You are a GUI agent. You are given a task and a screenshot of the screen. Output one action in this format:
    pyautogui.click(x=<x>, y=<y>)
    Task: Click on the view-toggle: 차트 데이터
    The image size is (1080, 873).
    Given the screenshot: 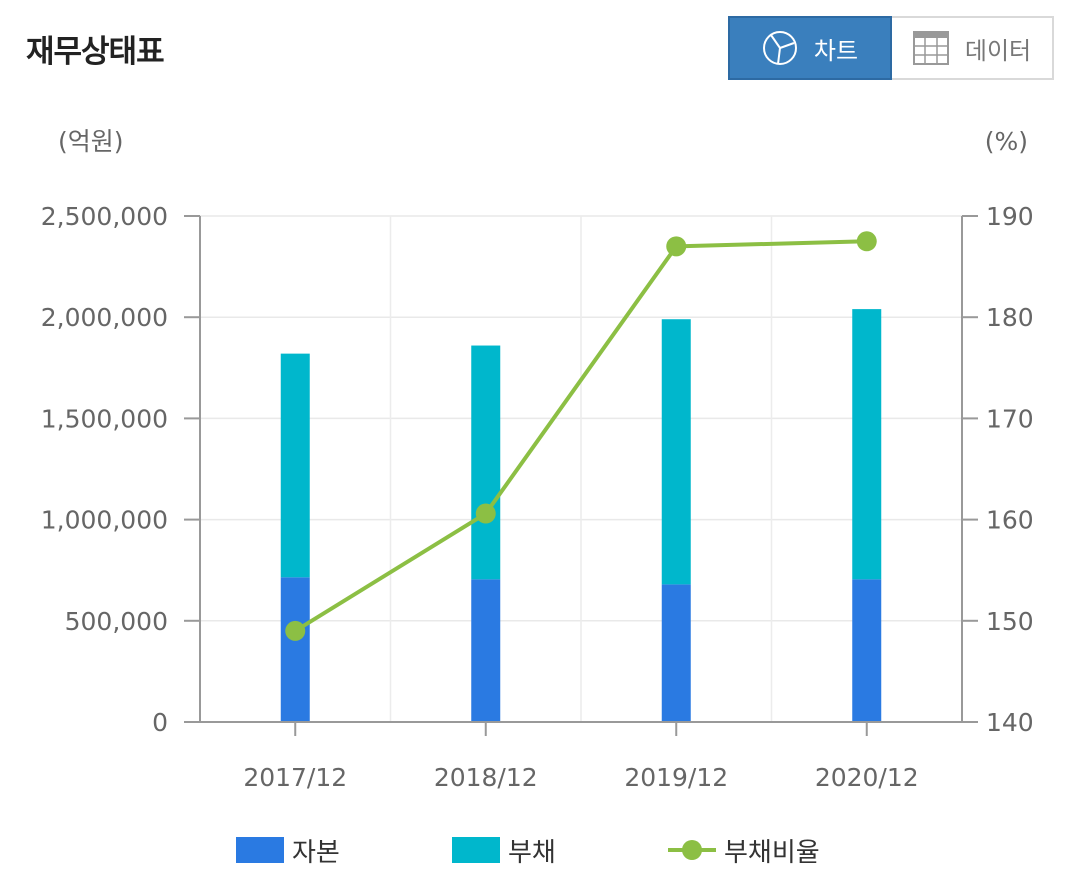 What is the action you would take?
    pyautogui.click(x=891, y=48)
    